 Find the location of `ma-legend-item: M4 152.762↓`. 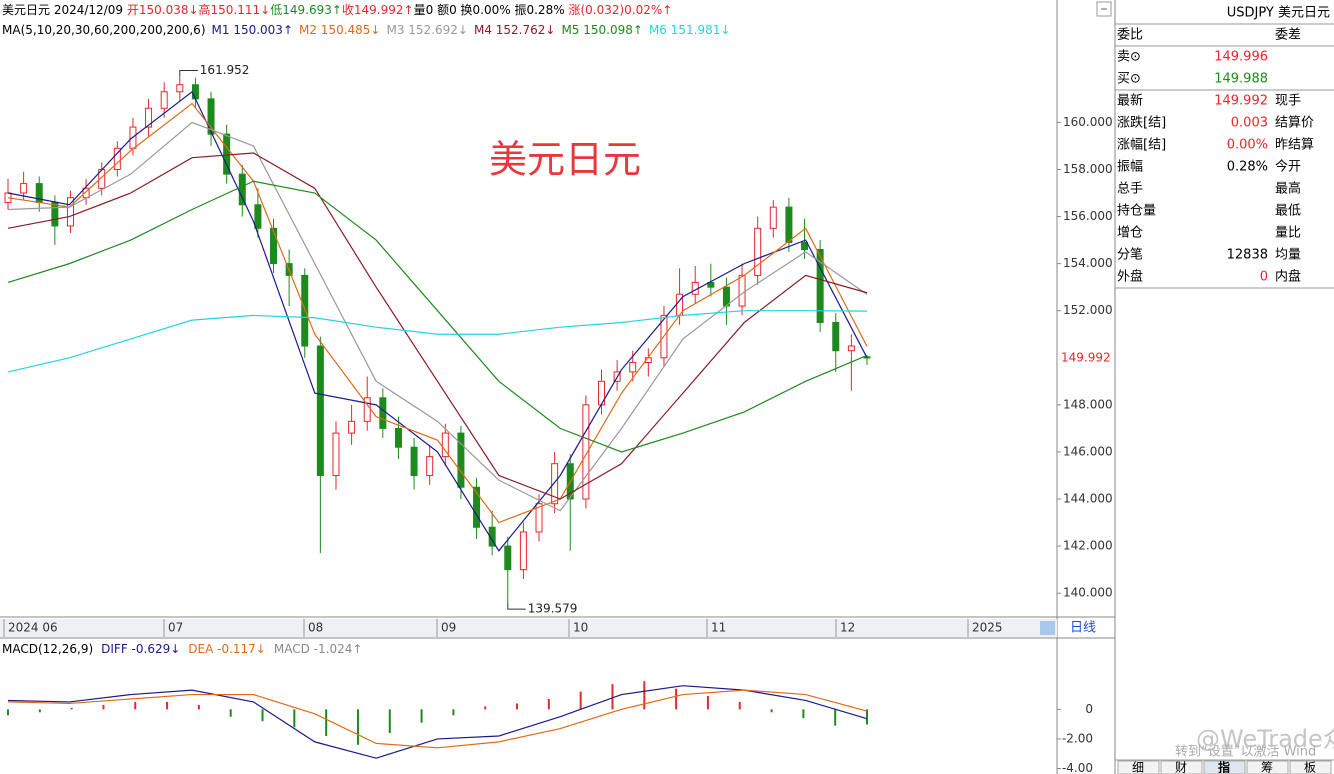

ma-legend-item: M4 152.762↓ is located at coordinates (514, 30).